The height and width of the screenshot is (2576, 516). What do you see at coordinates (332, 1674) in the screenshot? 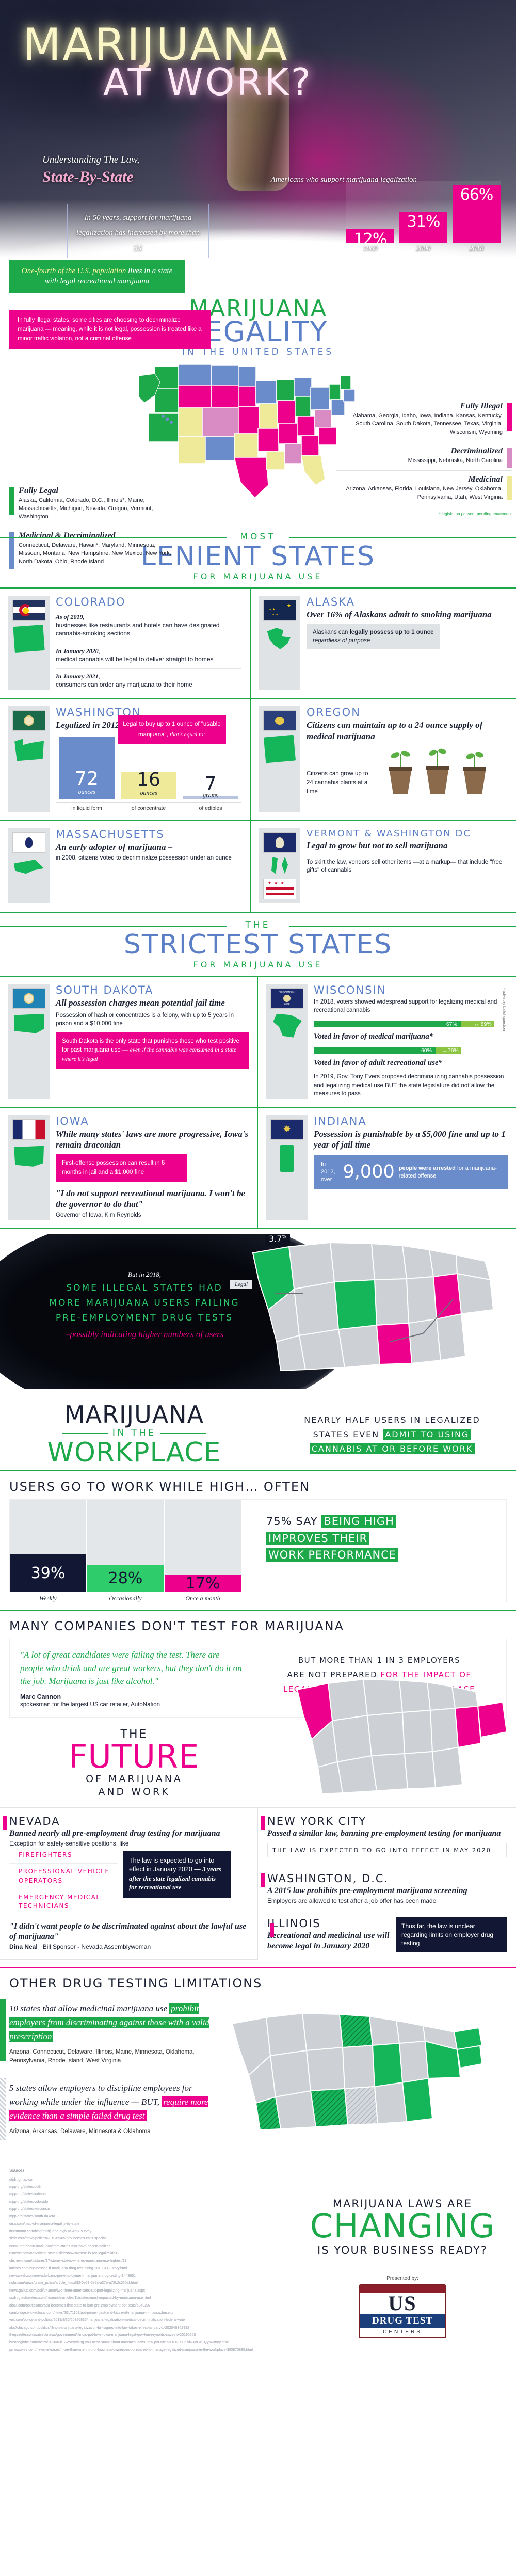
I see `employers-line2: ARE NOT PREPARED` at bounding box center [332, 1674].